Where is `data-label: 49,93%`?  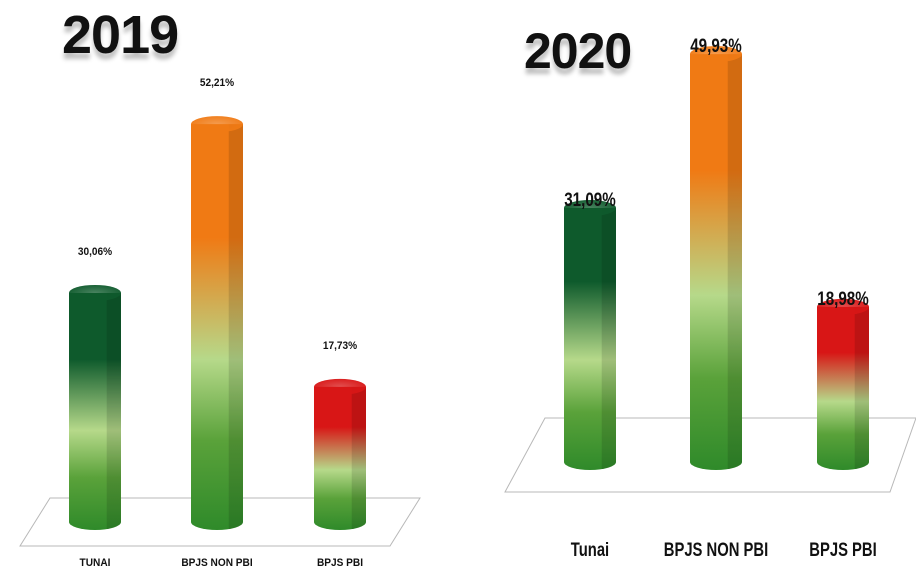
data-label: 49,93% is located at coordinates (716, 45).